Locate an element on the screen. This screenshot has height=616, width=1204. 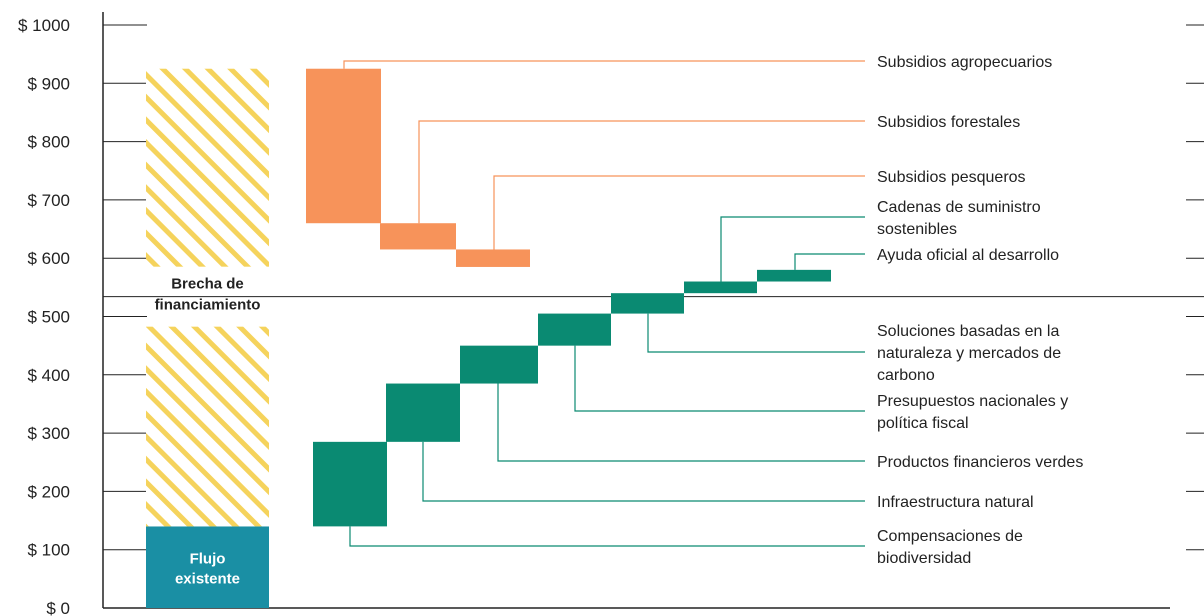
category-label-subsidios-forestales: Subsidios forestales is located at coordinates (948, 122).